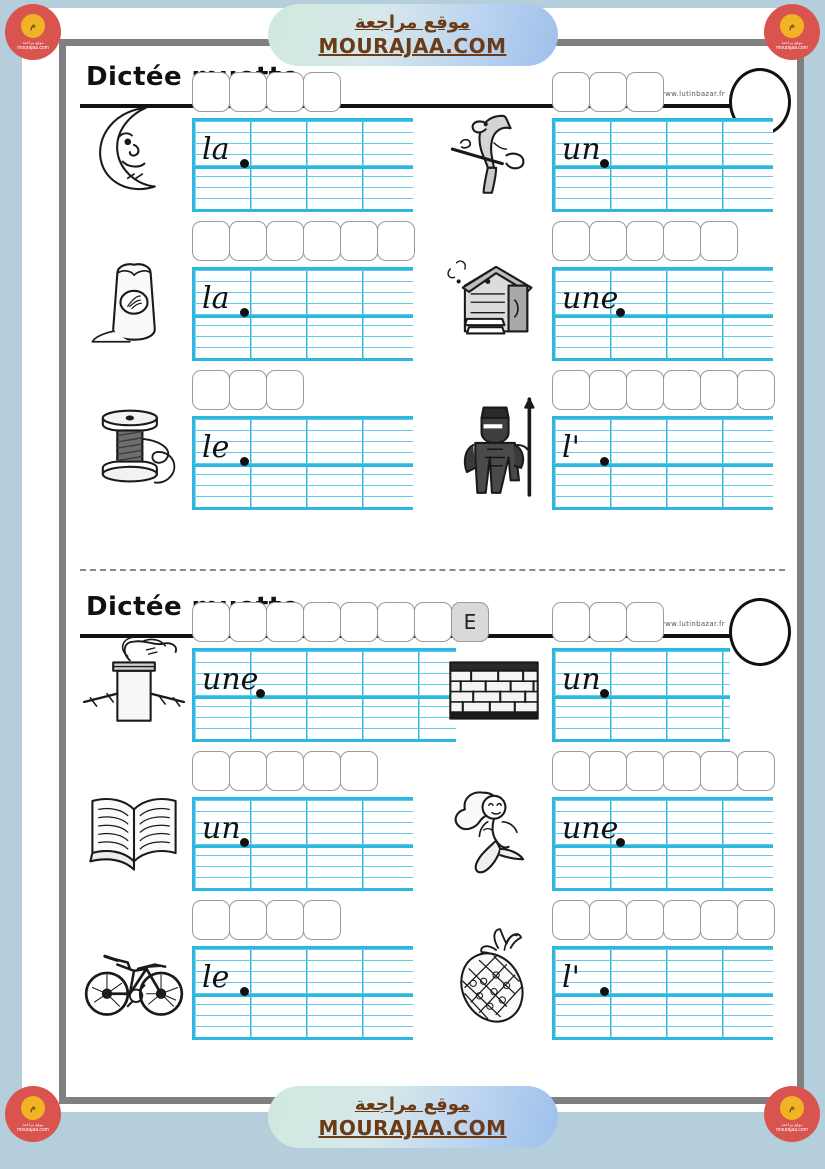 The image size is (825, 1169). What do you see at coordinates (470, 622) in the screenshot?
I see `letter-box: E` at bounding box center [470, 622].